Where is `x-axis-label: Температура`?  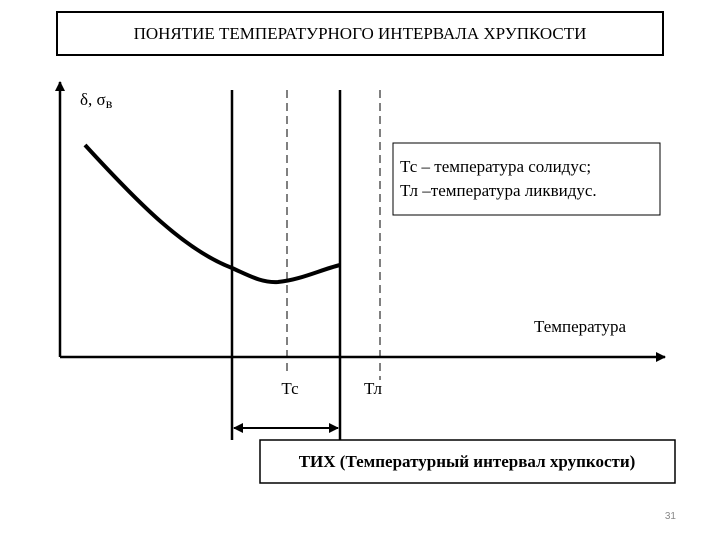
x-axis-label: Температура is located at coordinates (580, 326).